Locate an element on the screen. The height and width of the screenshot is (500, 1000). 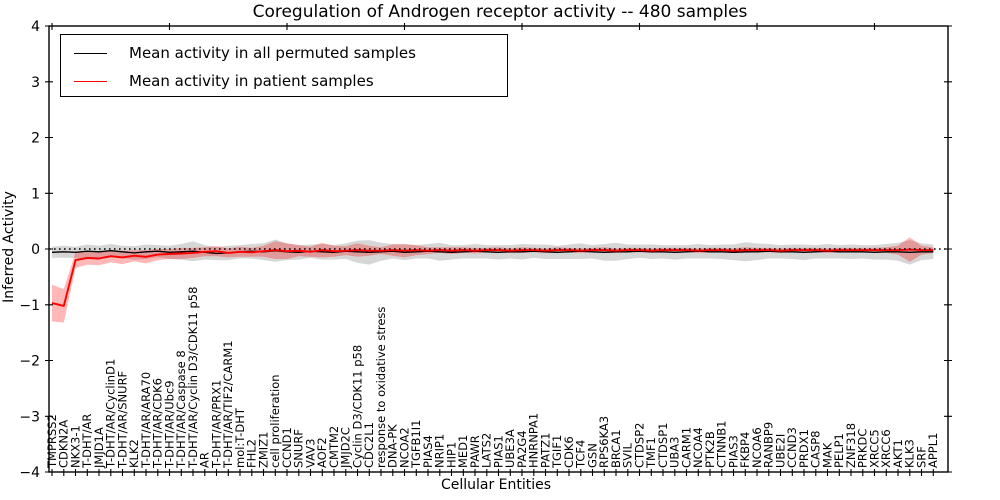
x-tick-label: PTK2B is located at coordinates (710, 449).